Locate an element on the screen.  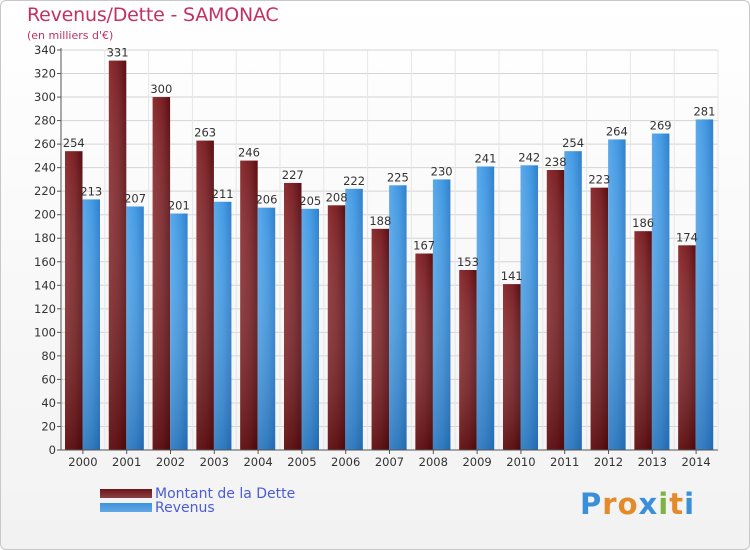
y-tick-label: 140 is located at coordinates (45, 285).